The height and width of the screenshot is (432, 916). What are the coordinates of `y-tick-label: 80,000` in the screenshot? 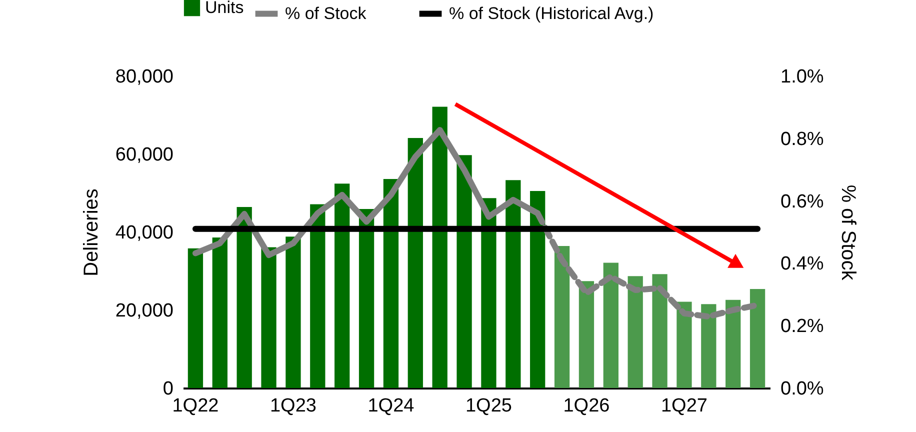 It's located at (144, 77).